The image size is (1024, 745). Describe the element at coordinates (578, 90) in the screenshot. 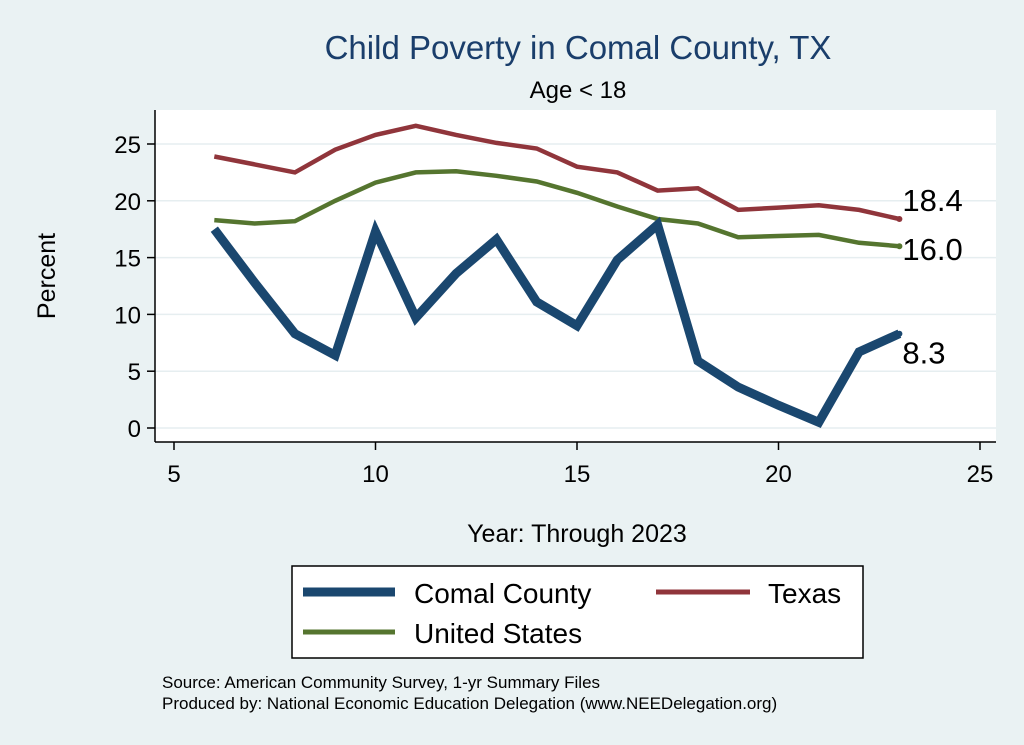

I see `chart-subtitle: Age < 18` at that location.